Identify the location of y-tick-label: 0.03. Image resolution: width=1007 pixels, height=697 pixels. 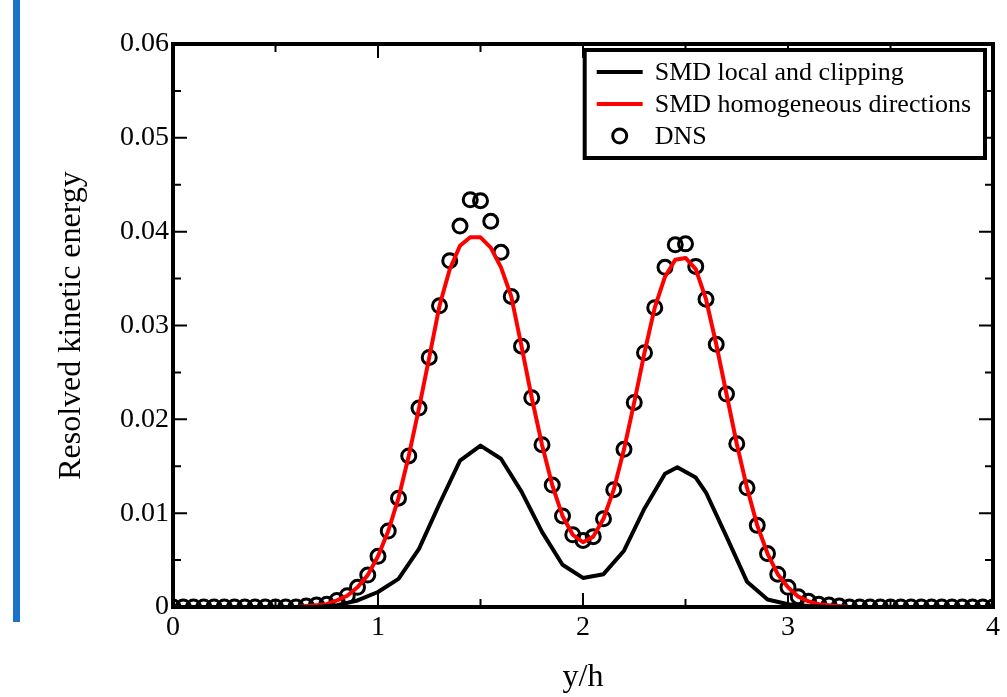
(144, 323).